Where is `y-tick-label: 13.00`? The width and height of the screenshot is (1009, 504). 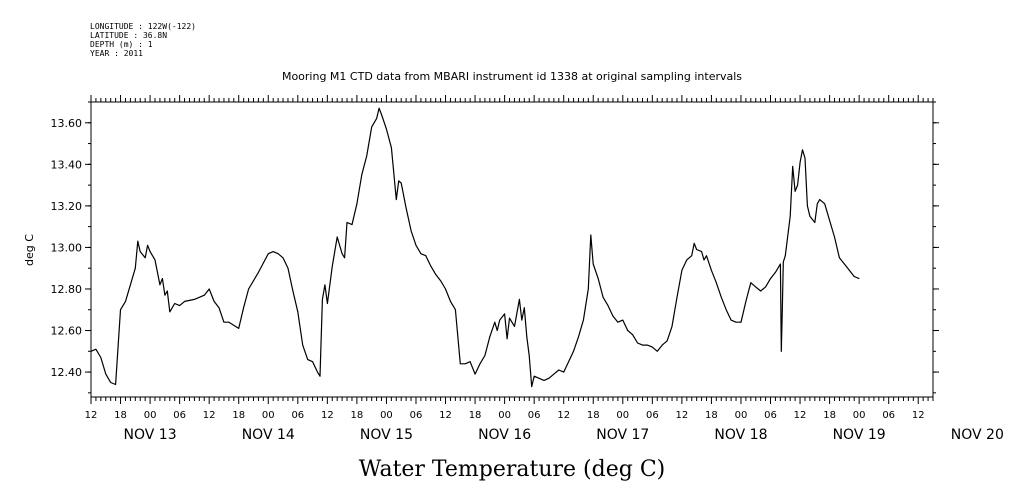
y-tick-label: 13.00 is located at coordinates (67, 247).